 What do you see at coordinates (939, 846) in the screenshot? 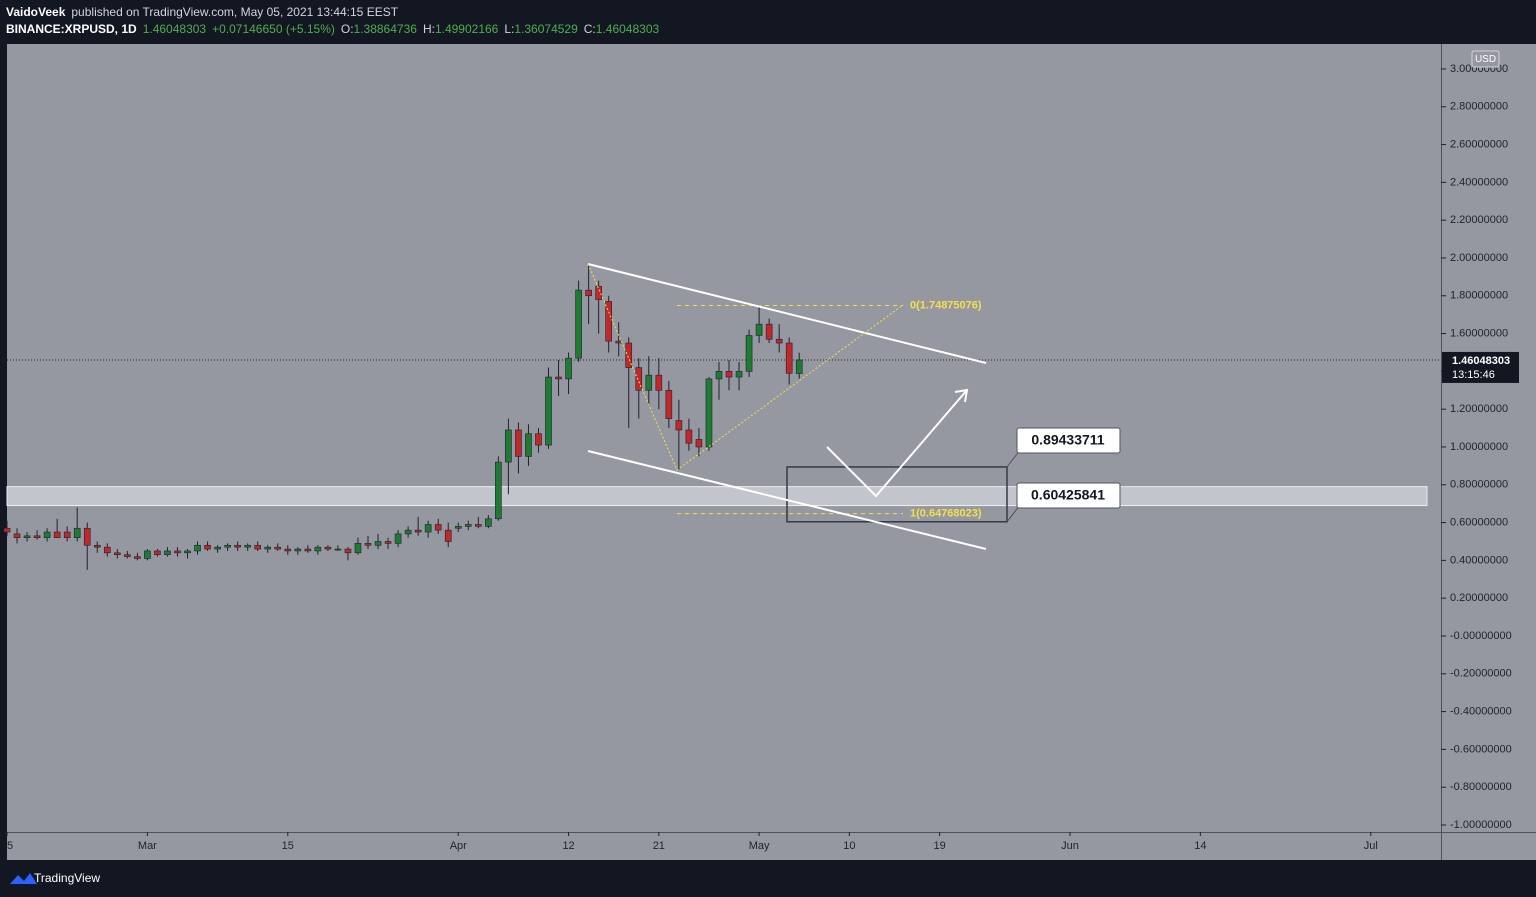
I see `x-tick-label: 19` at bounding box center [939, 846].